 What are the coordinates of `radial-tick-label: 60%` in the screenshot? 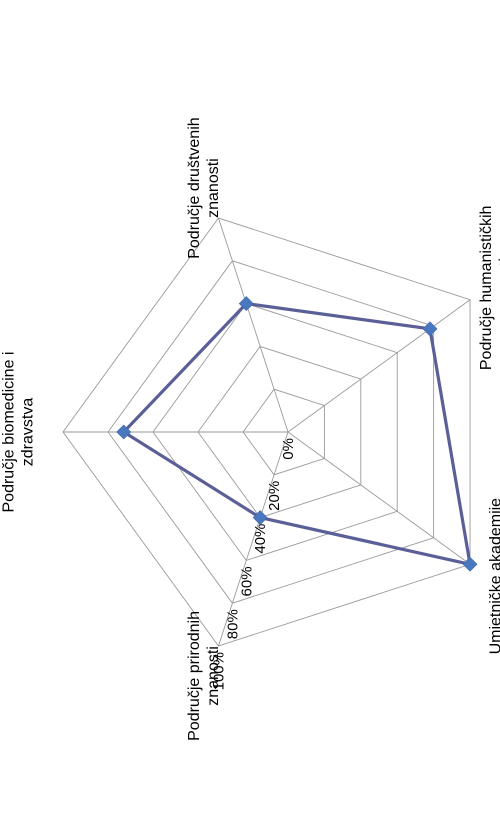 It's located at (246, 581).